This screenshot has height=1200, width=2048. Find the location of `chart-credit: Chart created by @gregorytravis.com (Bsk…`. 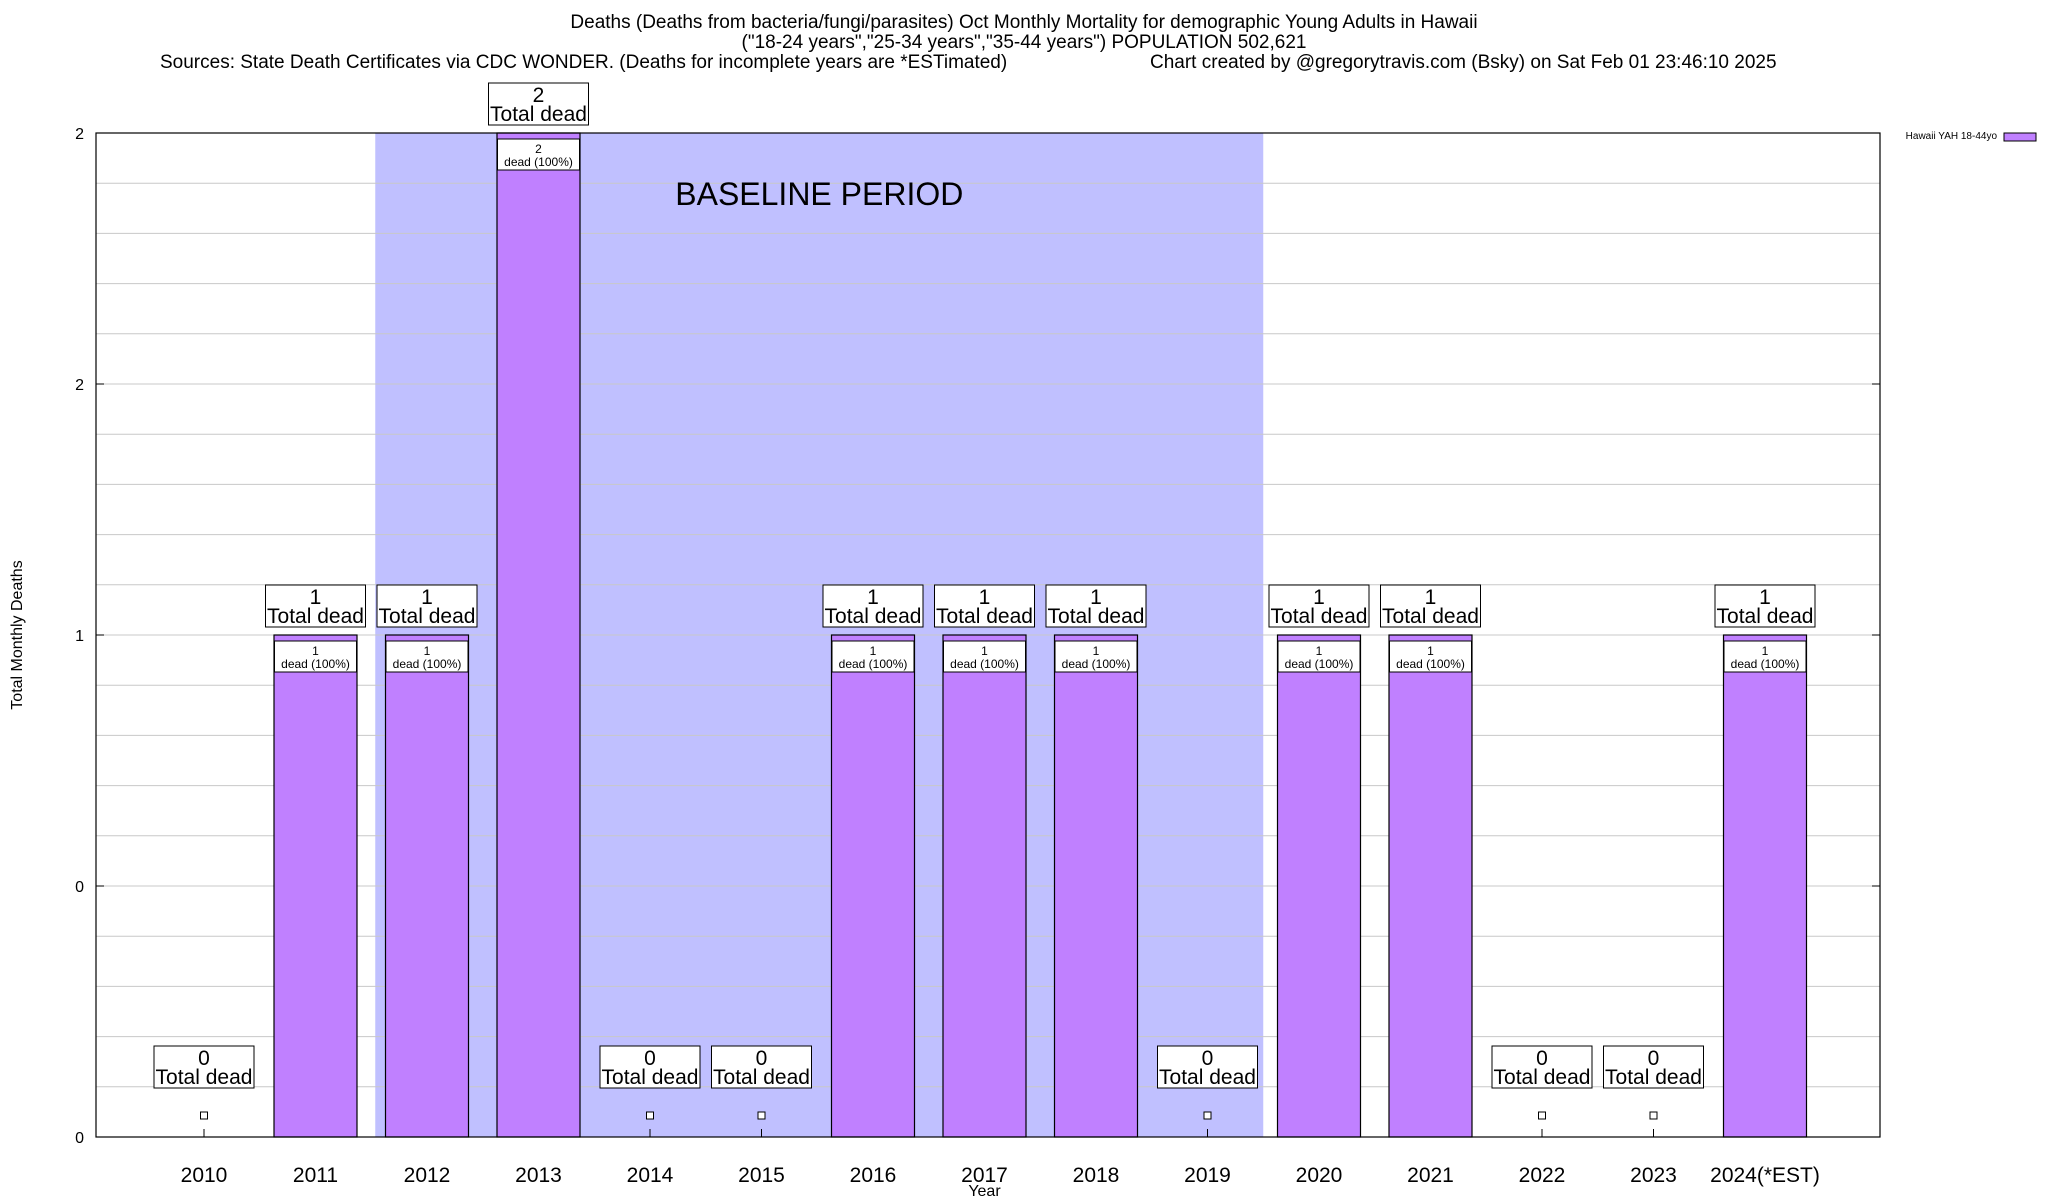

chart-credit: Chart created by @gregorytravis.com (Bsk… is located at coordinates (1463, 62).